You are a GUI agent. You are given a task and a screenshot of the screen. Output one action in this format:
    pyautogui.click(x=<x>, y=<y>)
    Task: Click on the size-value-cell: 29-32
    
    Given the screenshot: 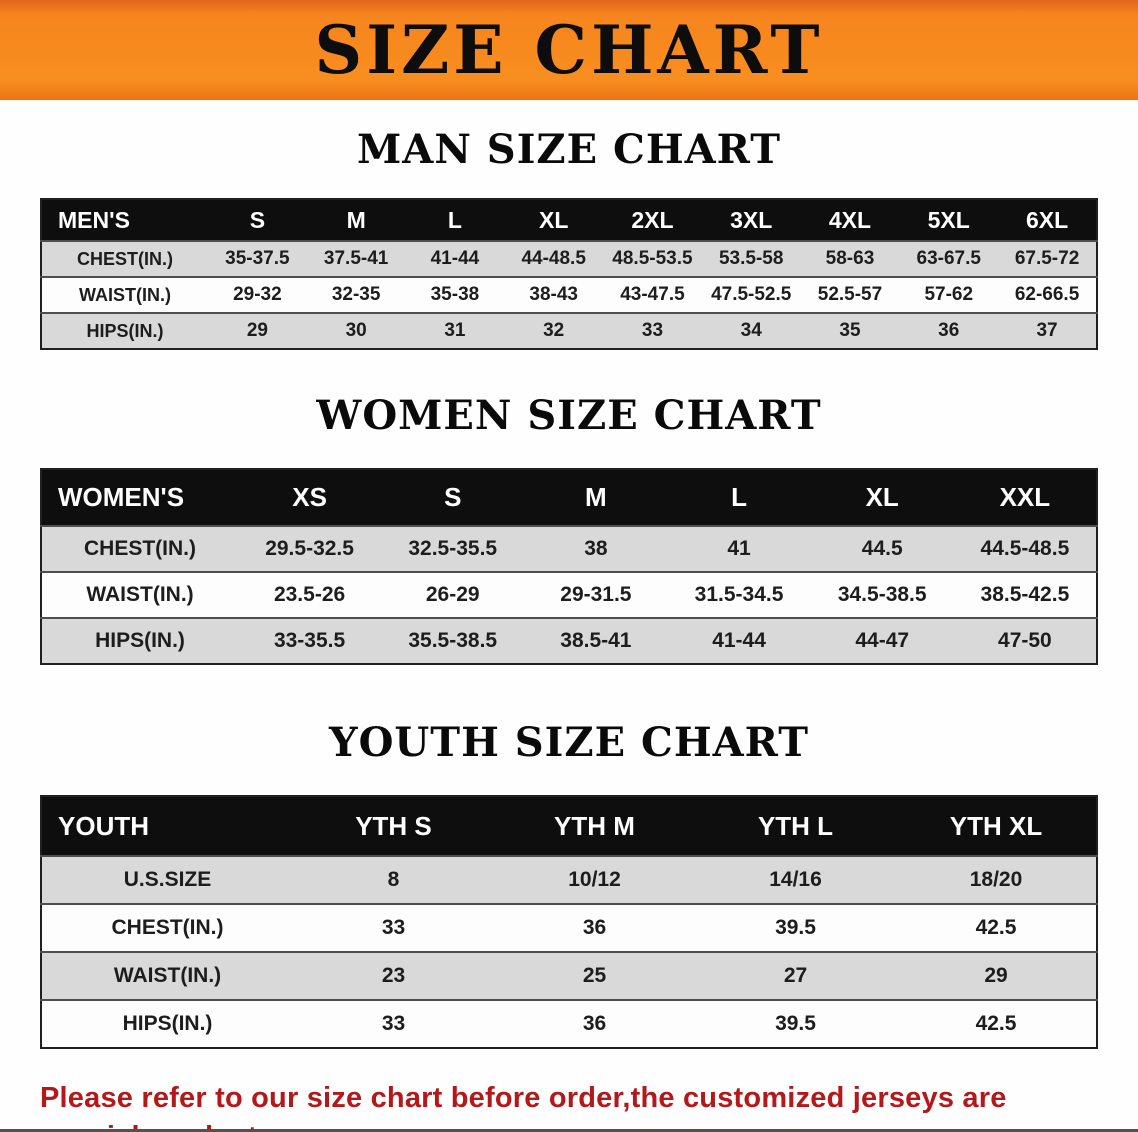 What is the action you would take?
    pyautogui.click(x=257, y=294)
    